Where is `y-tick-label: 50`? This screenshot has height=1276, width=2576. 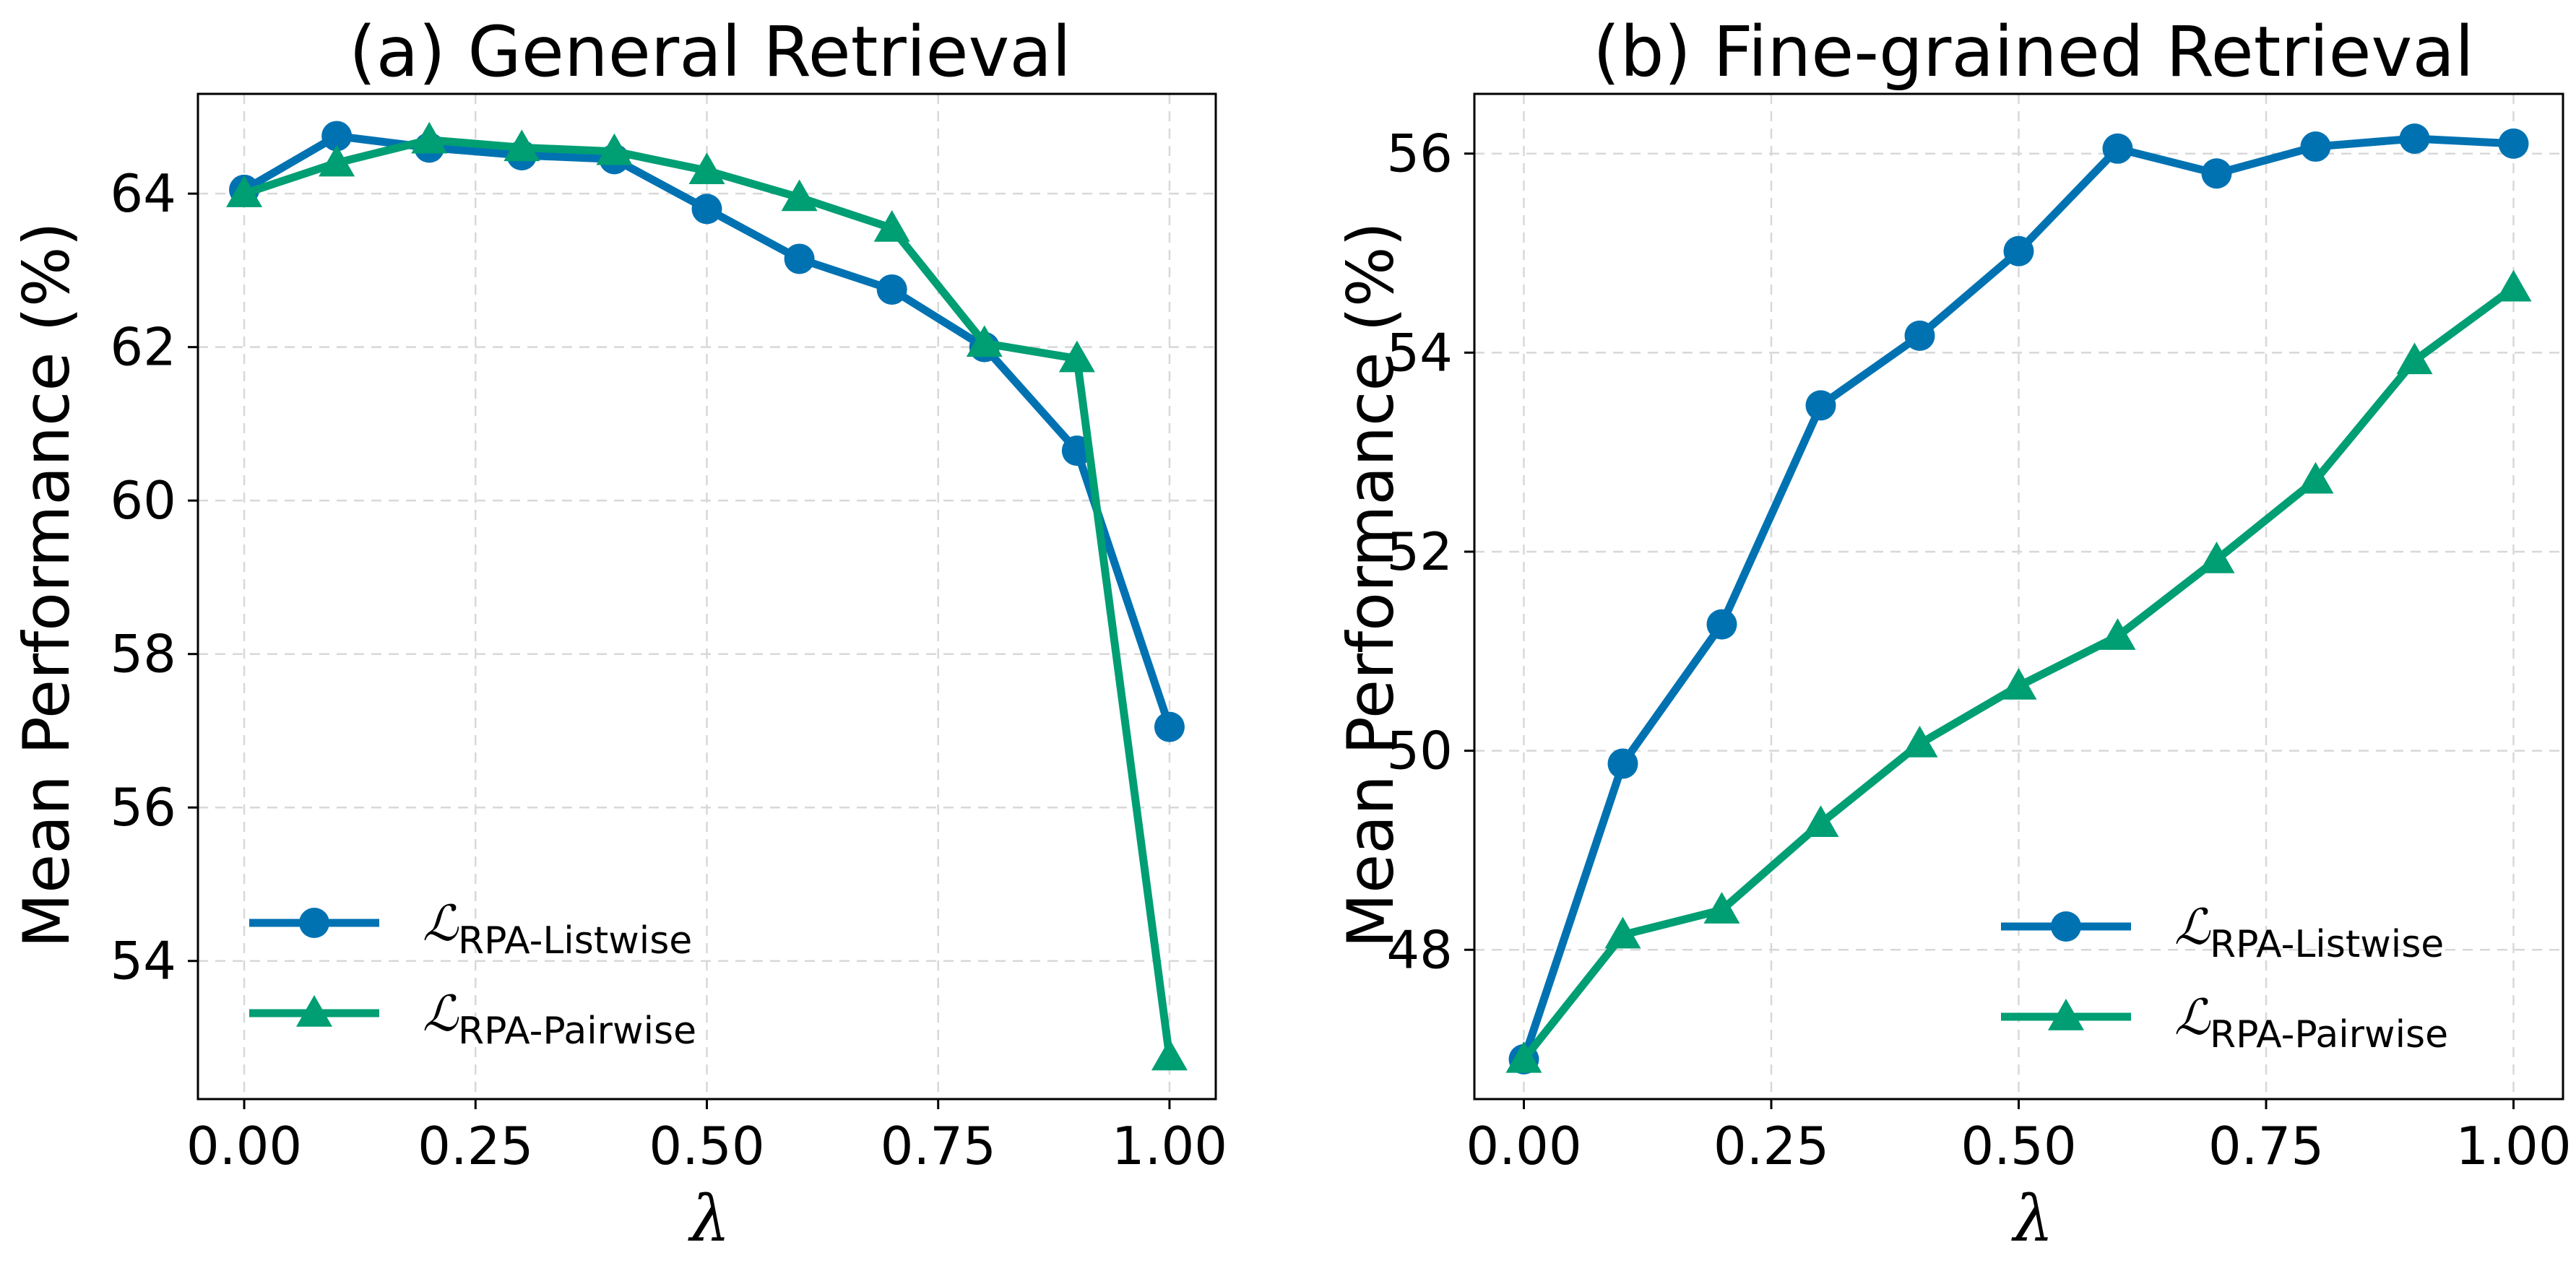 y-tick-label: 50 is located at coordinates (1419, 751).